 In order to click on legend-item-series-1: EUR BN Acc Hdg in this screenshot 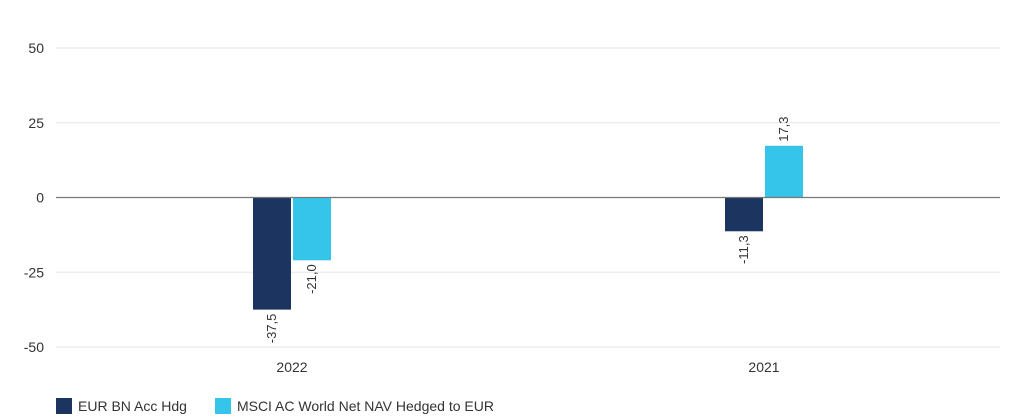, I will do `click(121, 406)`.